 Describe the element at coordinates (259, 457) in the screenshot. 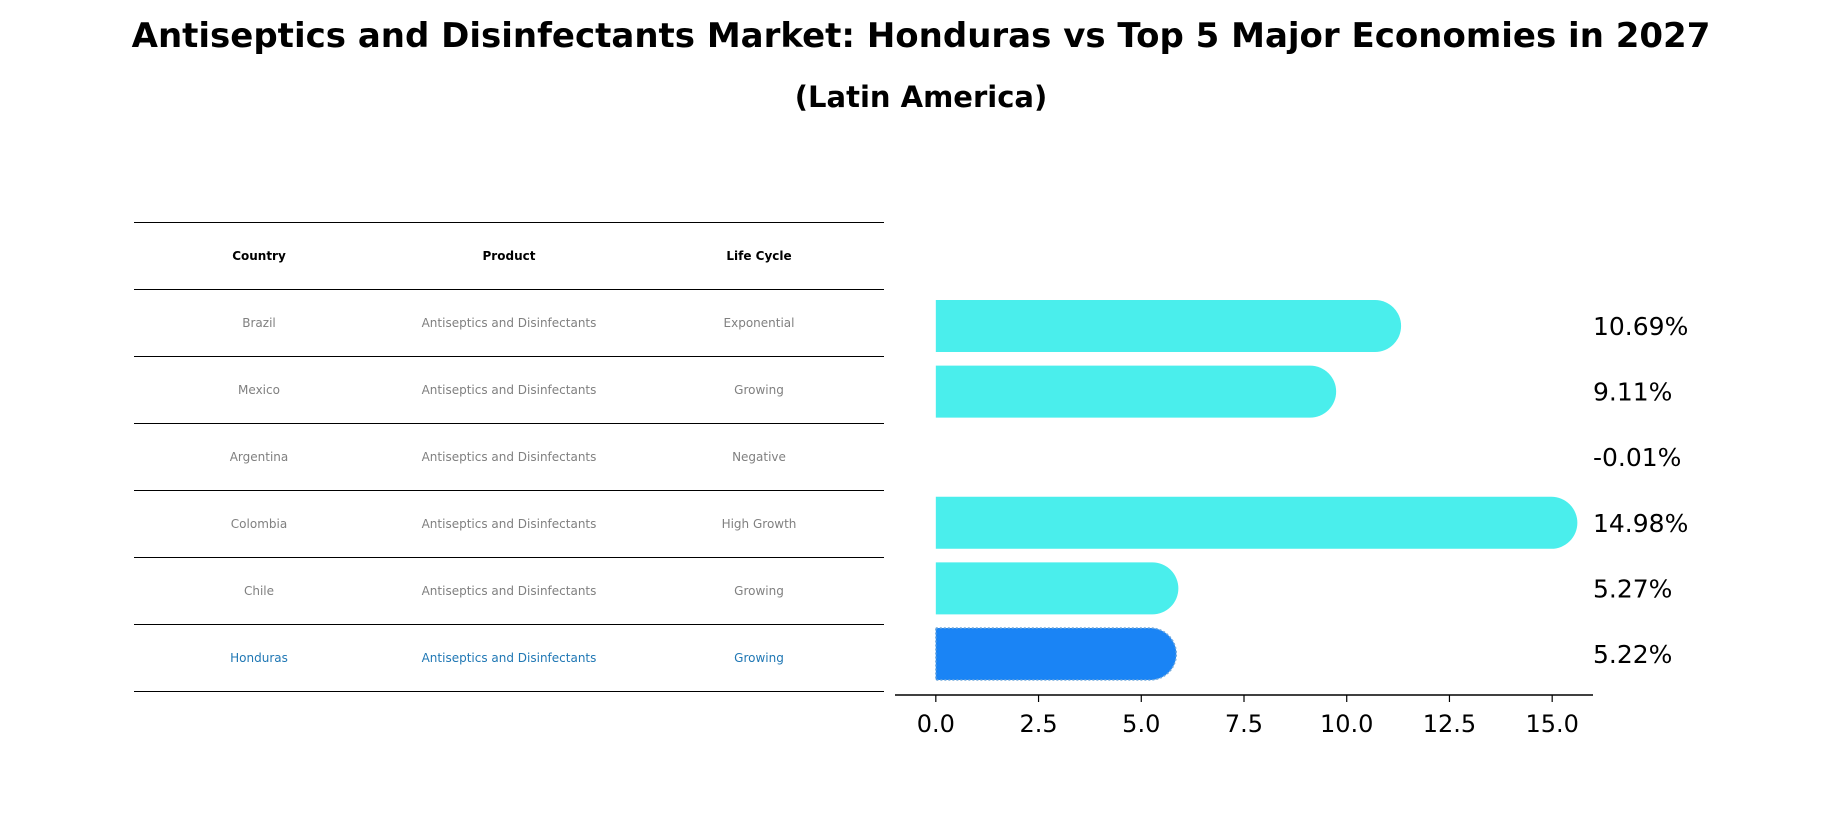

I see `cell-country: Argentina` at that location.